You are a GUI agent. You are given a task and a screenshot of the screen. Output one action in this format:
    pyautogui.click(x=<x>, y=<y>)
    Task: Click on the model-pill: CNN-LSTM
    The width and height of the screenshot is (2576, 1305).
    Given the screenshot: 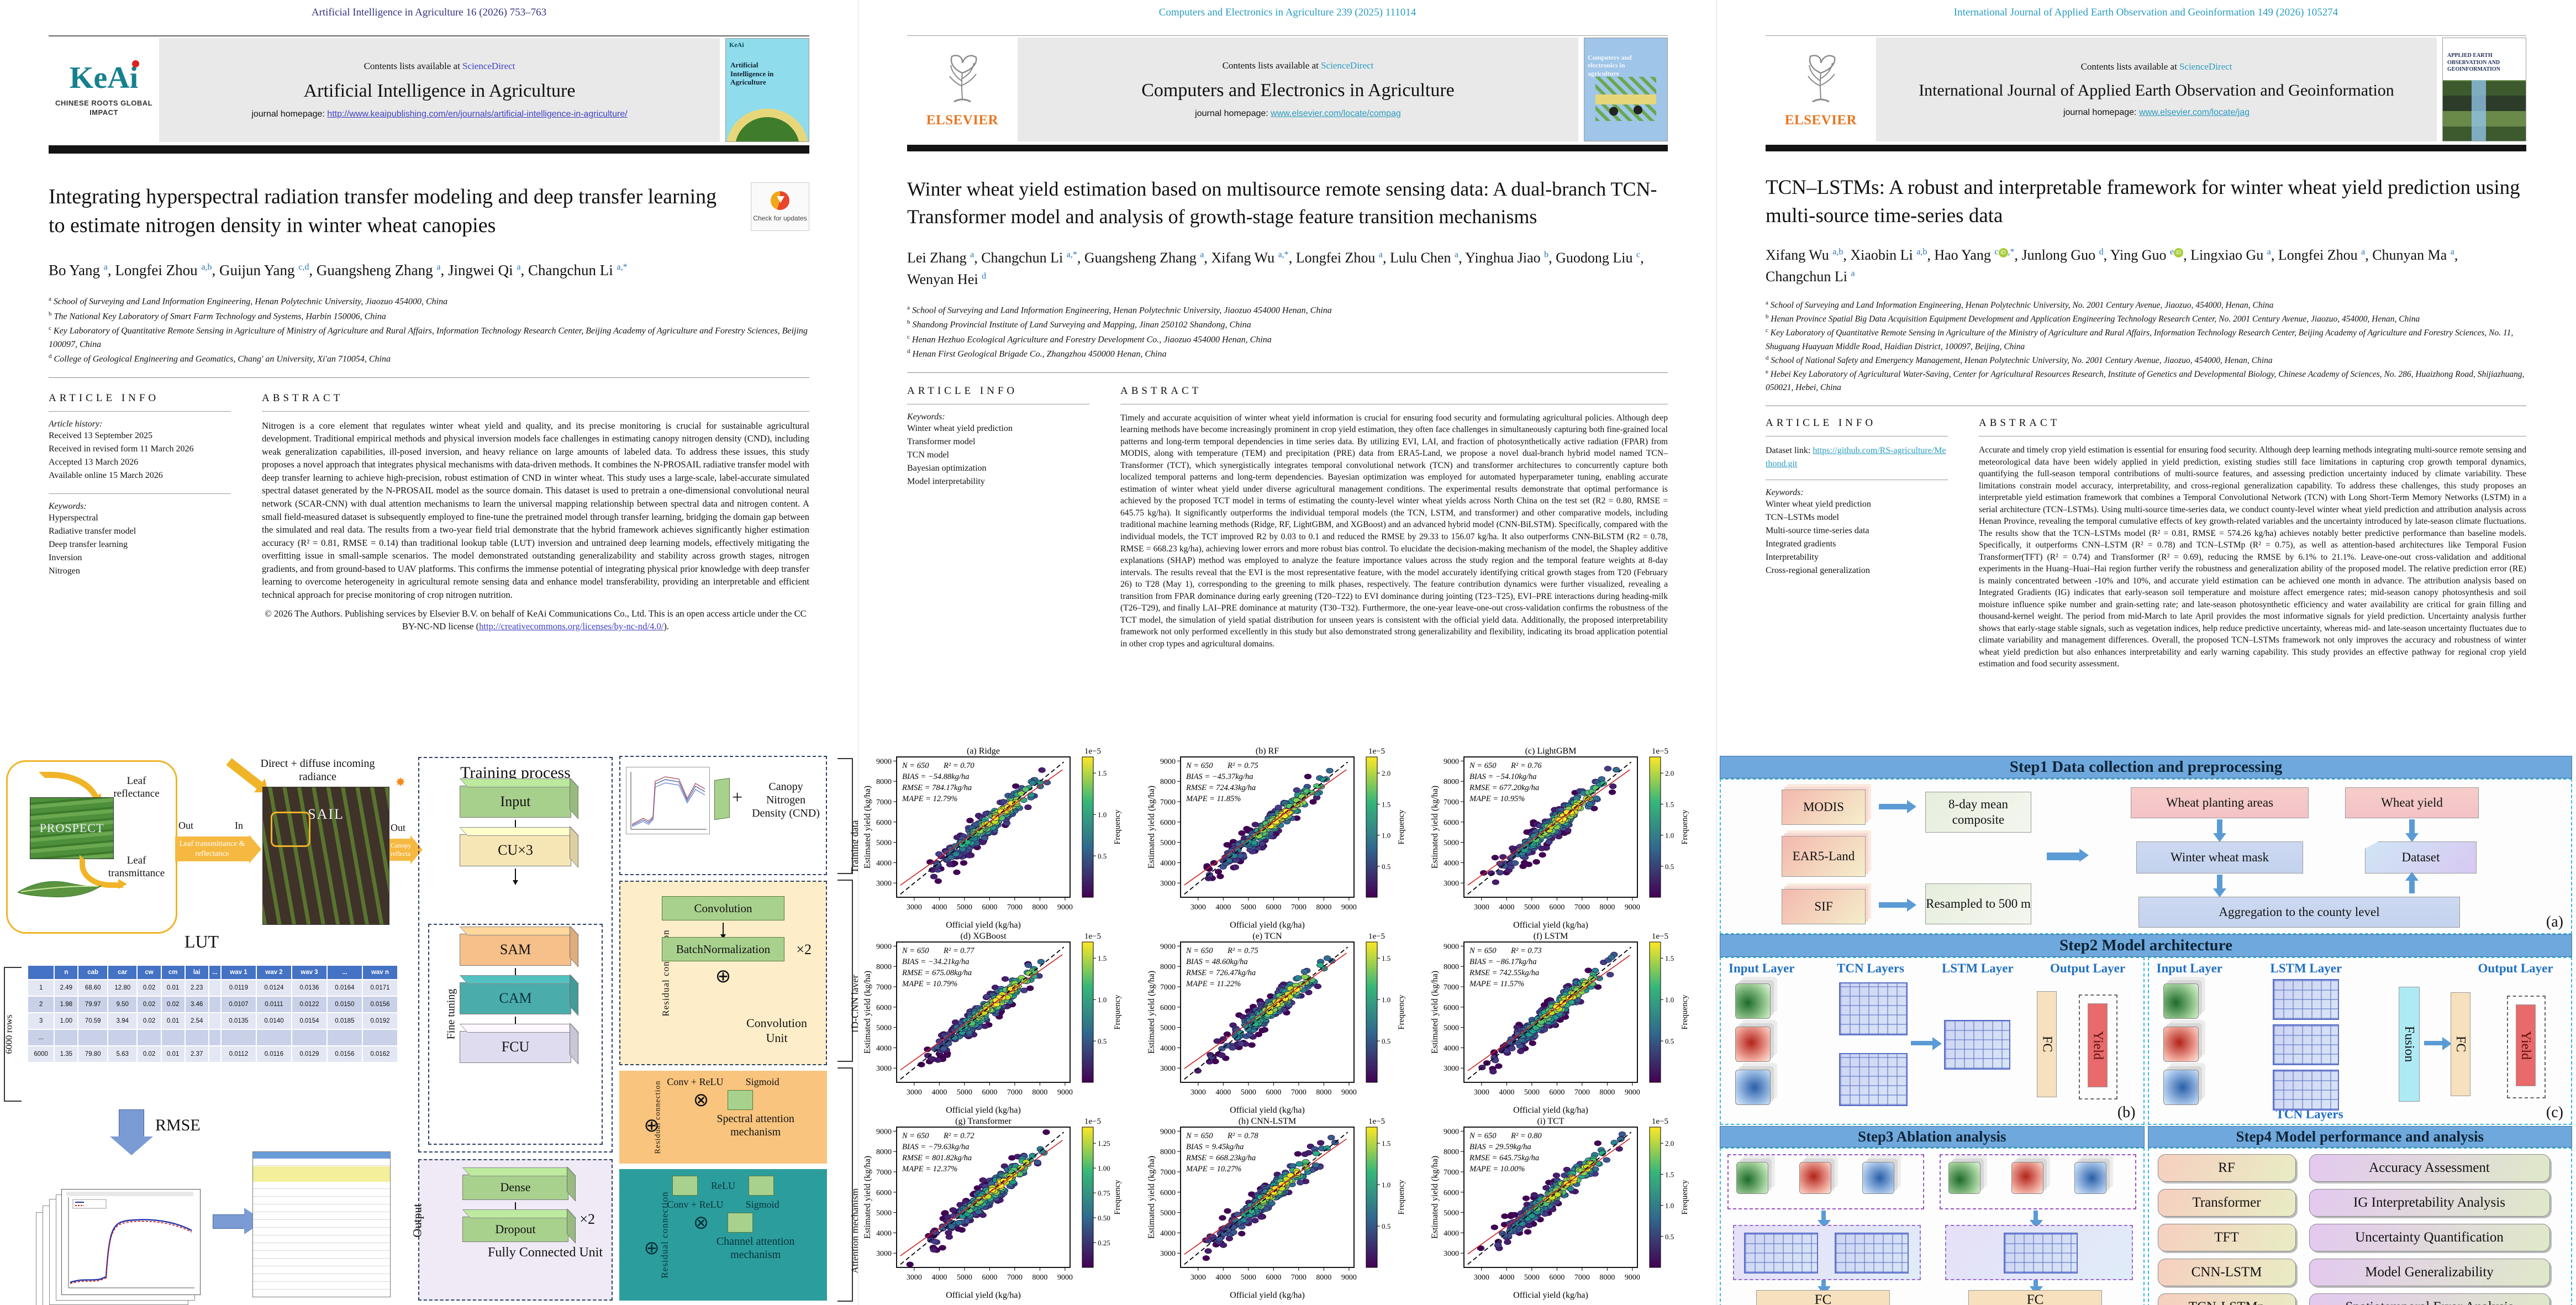 What is the action you would take?
    pyautogui.click(x=2226, y=1273)
    